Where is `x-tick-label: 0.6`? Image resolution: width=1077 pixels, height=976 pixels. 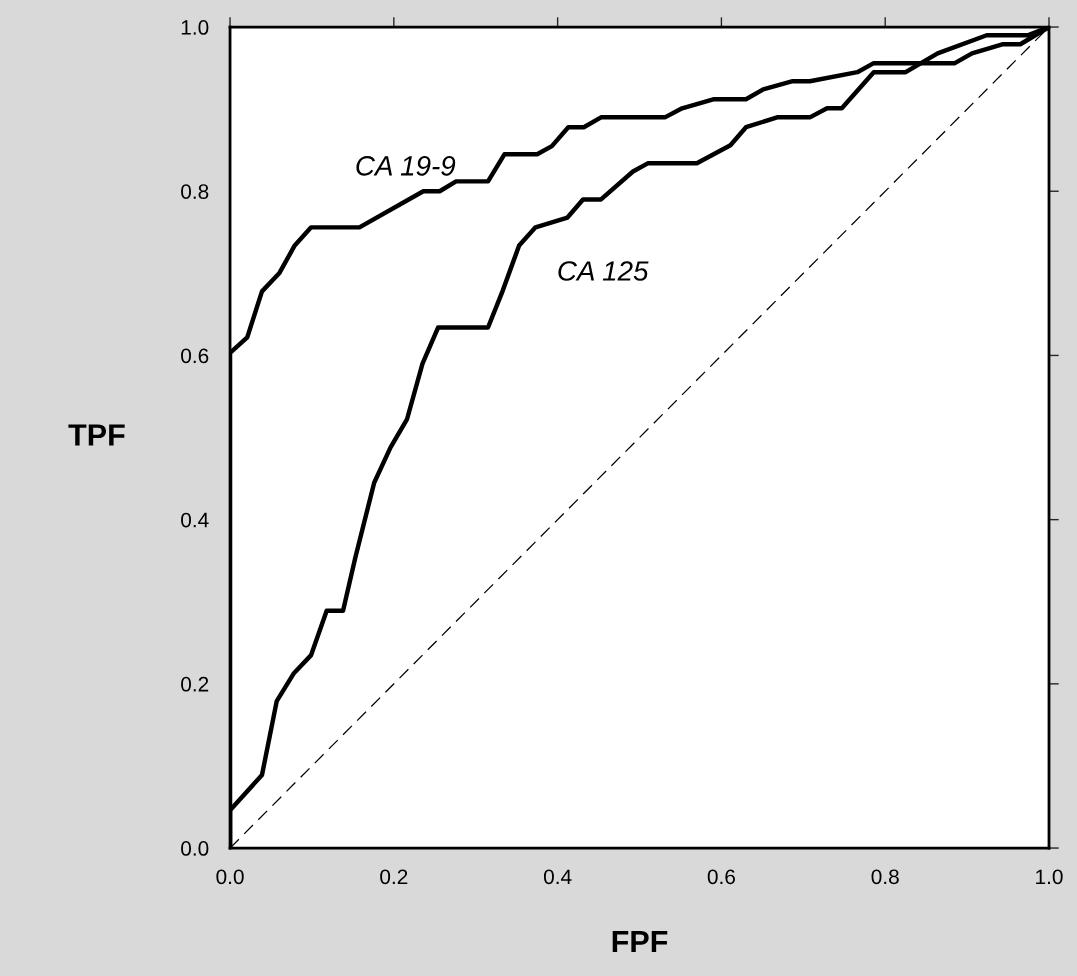 x-tick-label: 0.6 is located at coordinates (721, 877).